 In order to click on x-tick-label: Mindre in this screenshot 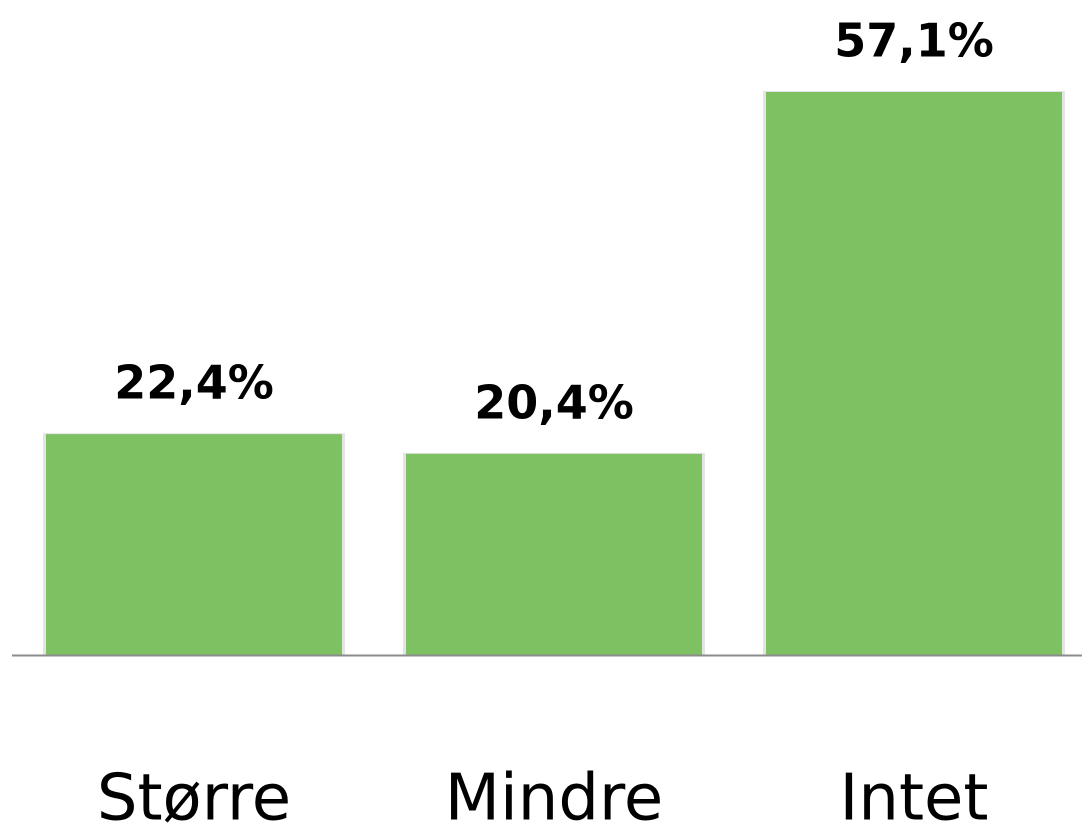, I will do `click(554, 799)`.